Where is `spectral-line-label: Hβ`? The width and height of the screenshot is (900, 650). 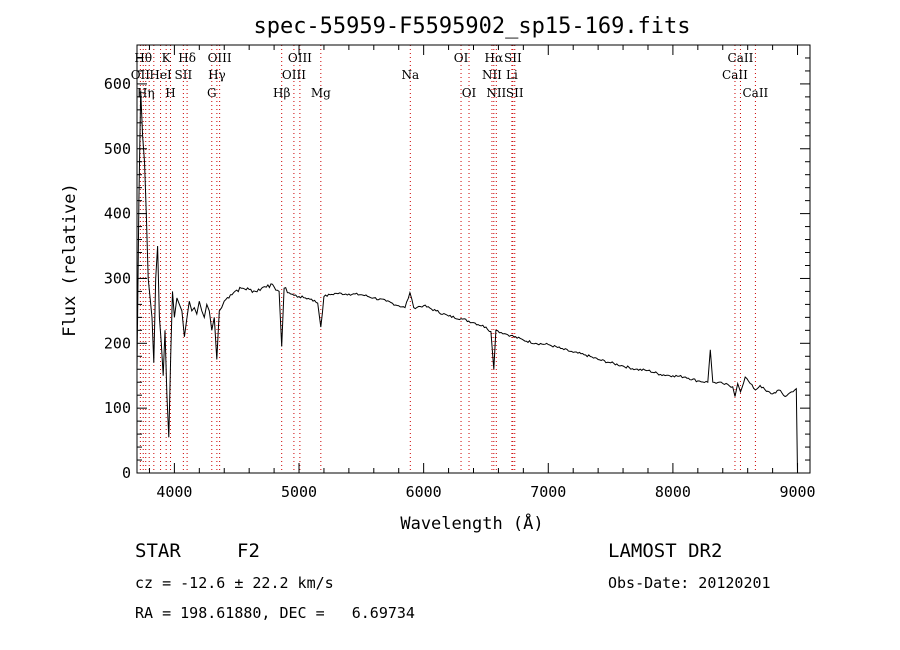
spectral-line-label: Hβ is located at coordinates (281, 93).